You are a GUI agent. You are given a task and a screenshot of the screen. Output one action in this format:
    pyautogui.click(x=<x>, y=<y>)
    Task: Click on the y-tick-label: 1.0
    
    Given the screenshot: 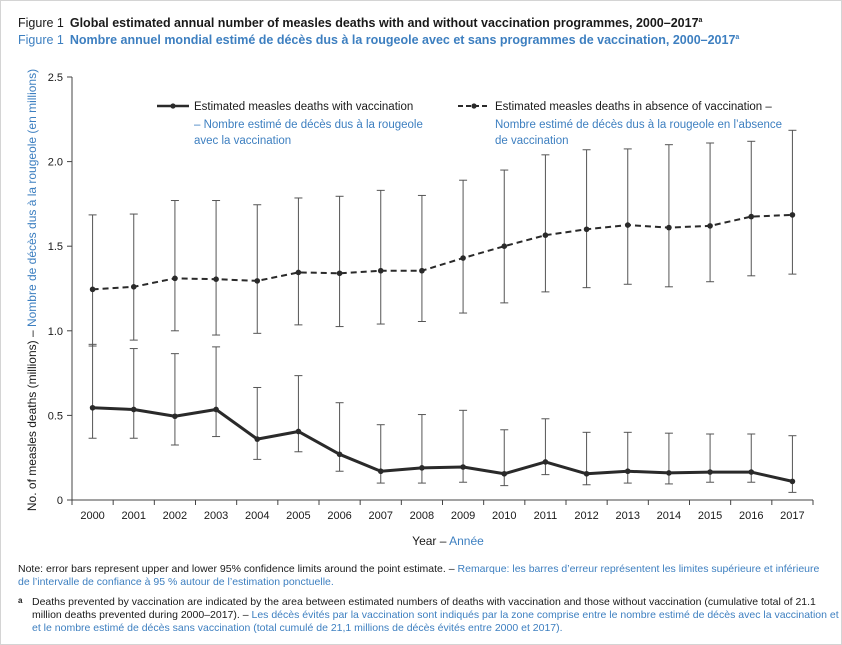 What is the action you would take?
    pyautogui.click(x=55, y=332)
    